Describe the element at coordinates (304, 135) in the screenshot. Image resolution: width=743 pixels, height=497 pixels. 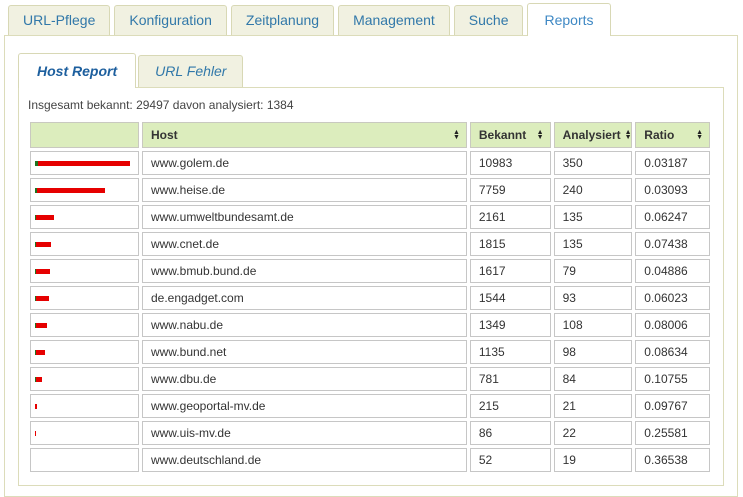
I see `column-header-host: Host ▲ ▼` at that location.